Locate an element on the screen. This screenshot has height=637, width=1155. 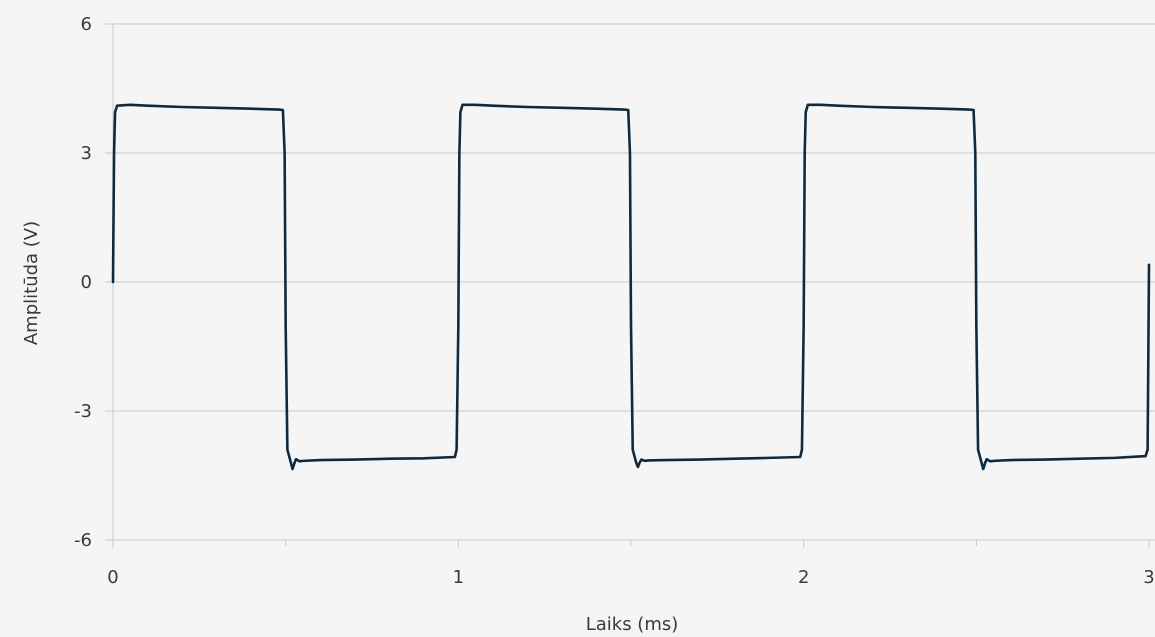
y-tick-label: -3 is located at coordinates (83, 411).